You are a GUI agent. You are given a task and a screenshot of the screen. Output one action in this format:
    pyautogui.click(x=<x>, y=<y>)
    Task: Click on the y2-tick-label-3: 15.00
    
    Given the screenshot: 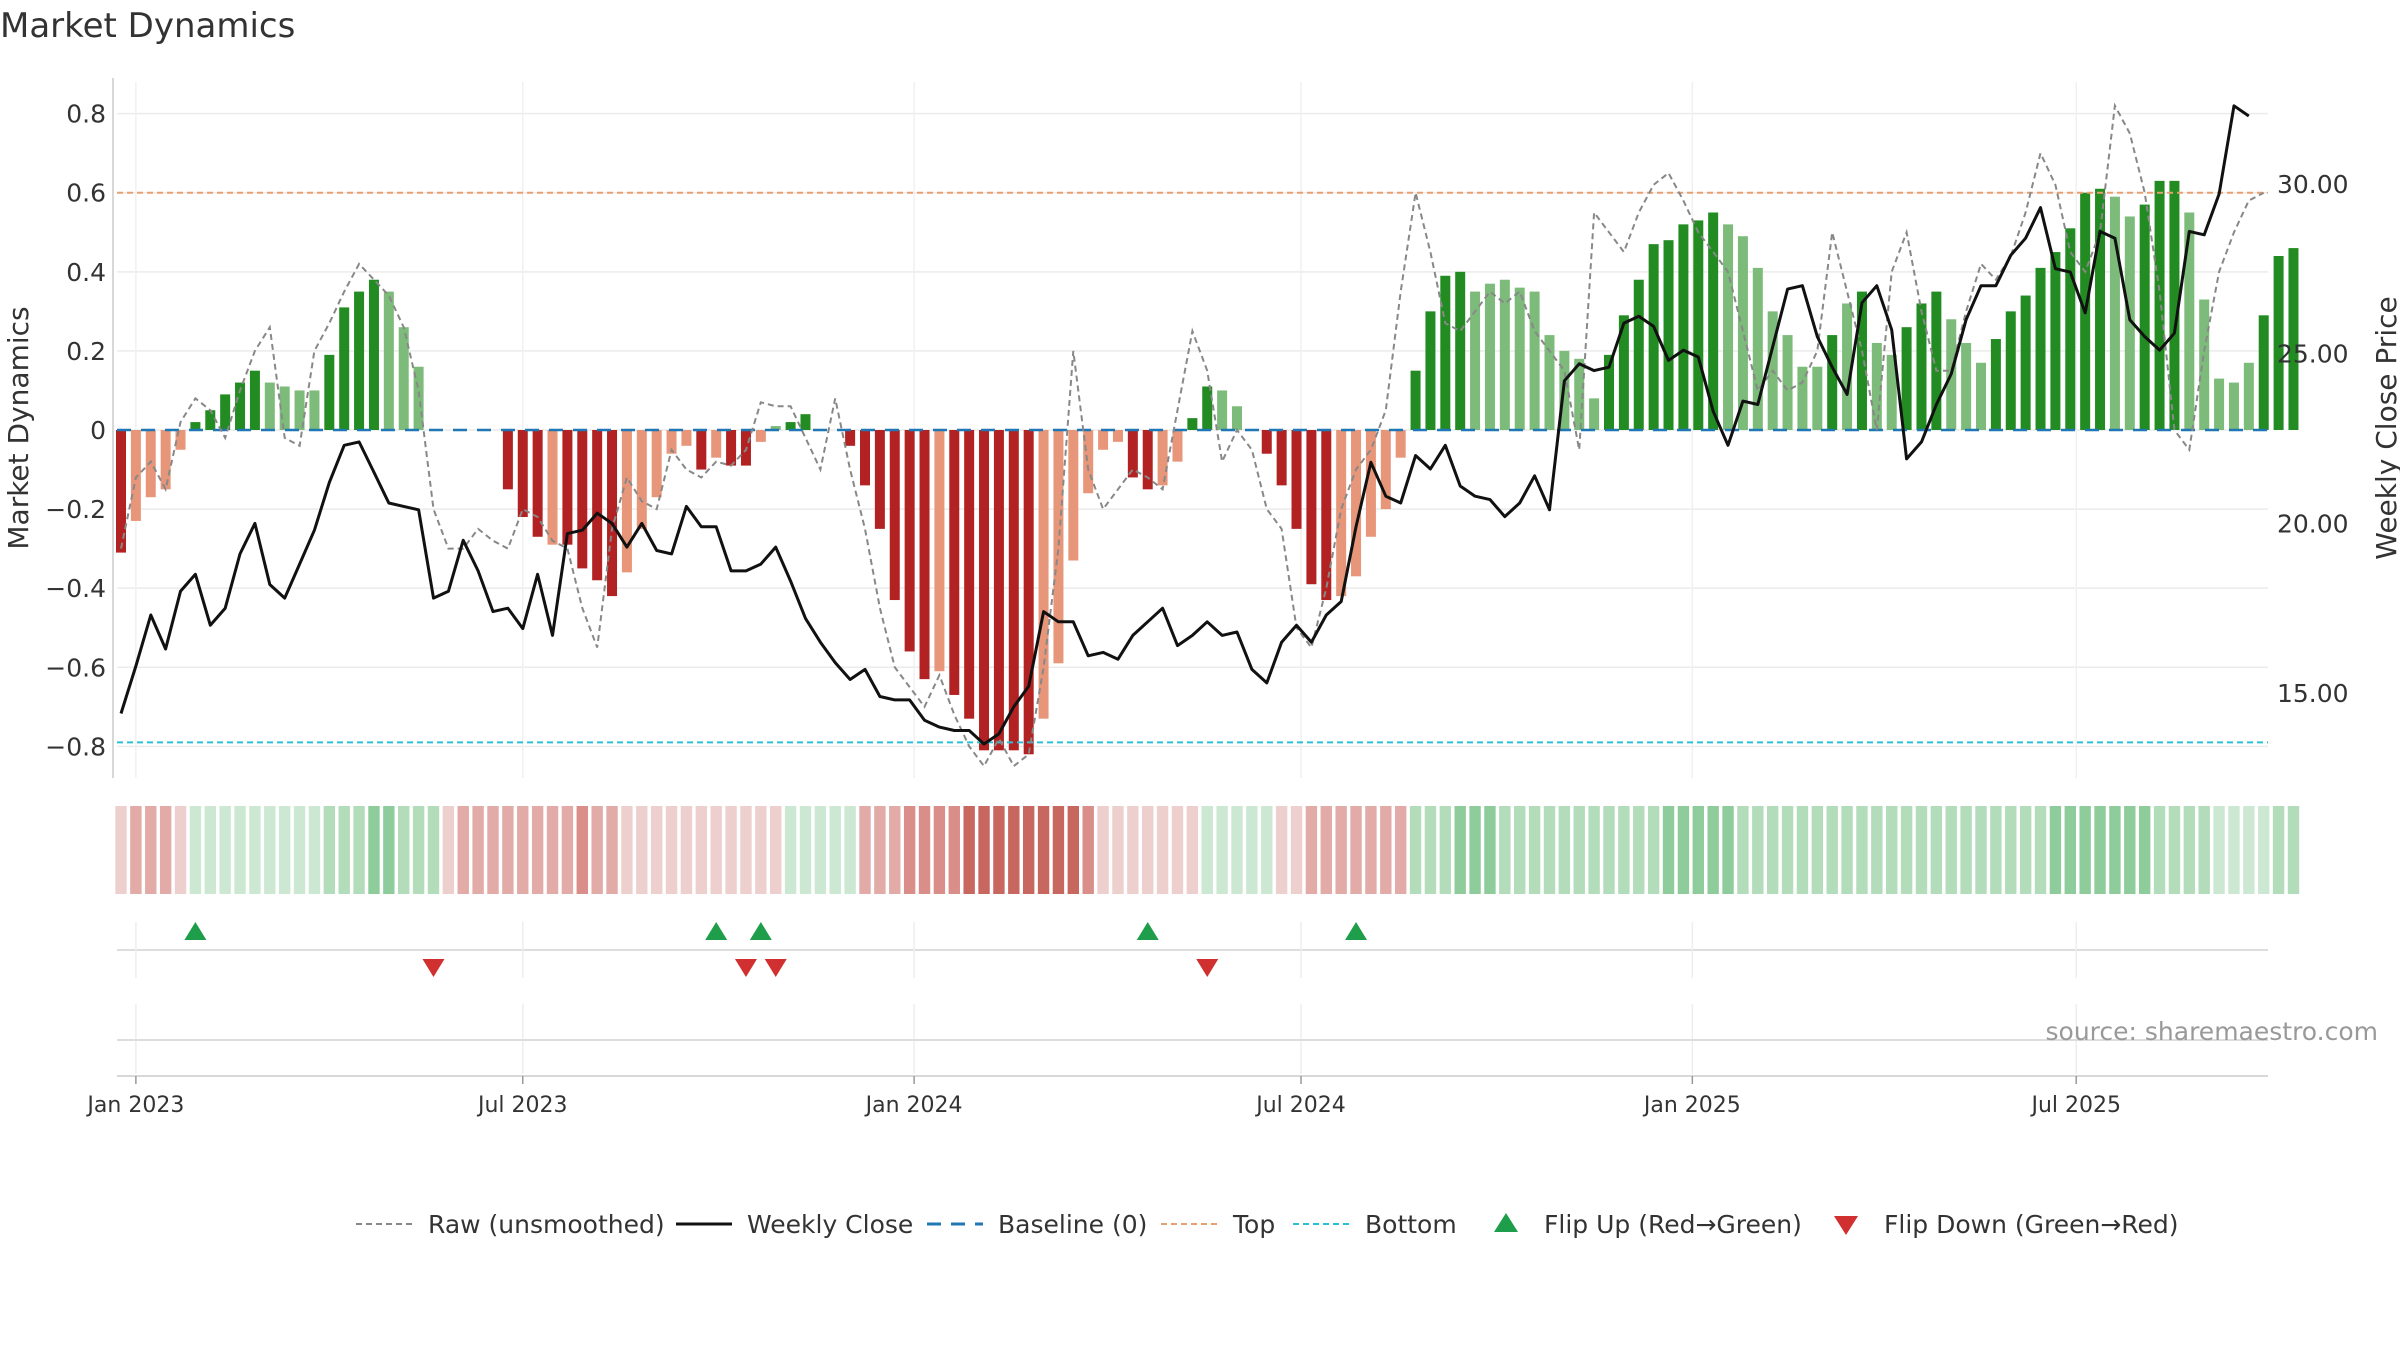 What is the action you would take?
    pyautogui.click(x=2313, y=693)
    